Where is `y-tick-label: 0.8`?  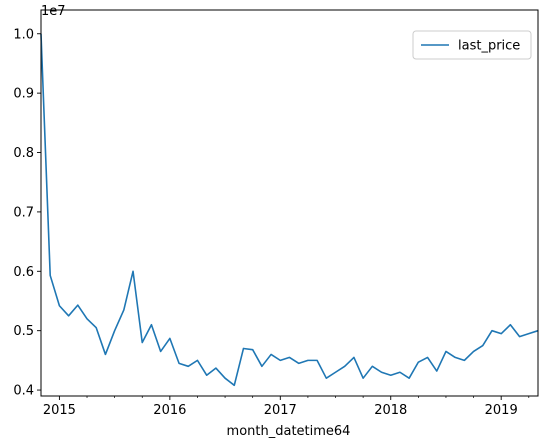
y-tick-label: 0.8 is located at coordinates (23, 153).